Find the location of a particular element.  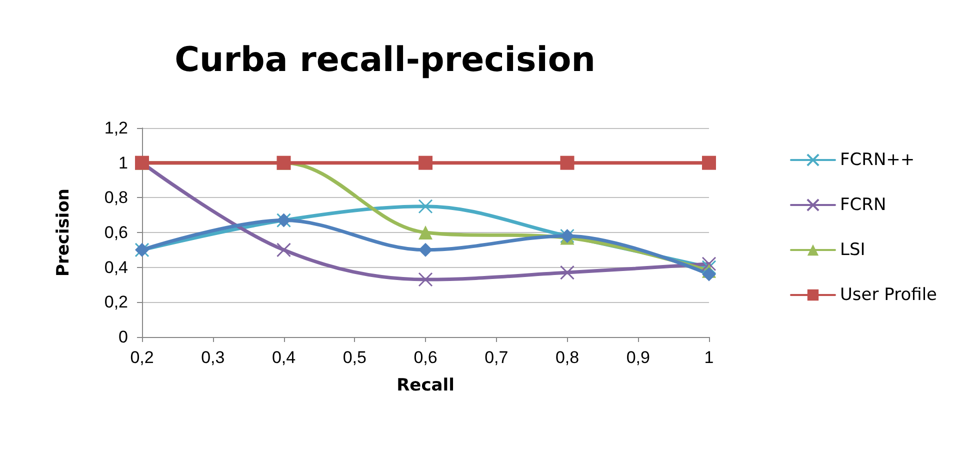

x-tick-label: 0,7 is located at coordinates (496, 357).